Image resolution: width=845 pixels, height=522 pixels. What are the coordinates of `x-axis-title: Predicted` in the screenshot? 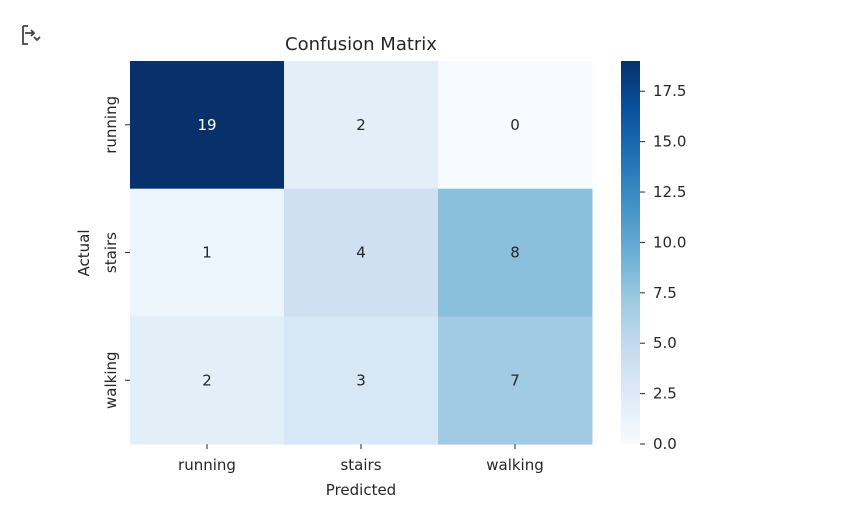 It's located at (361, 490).